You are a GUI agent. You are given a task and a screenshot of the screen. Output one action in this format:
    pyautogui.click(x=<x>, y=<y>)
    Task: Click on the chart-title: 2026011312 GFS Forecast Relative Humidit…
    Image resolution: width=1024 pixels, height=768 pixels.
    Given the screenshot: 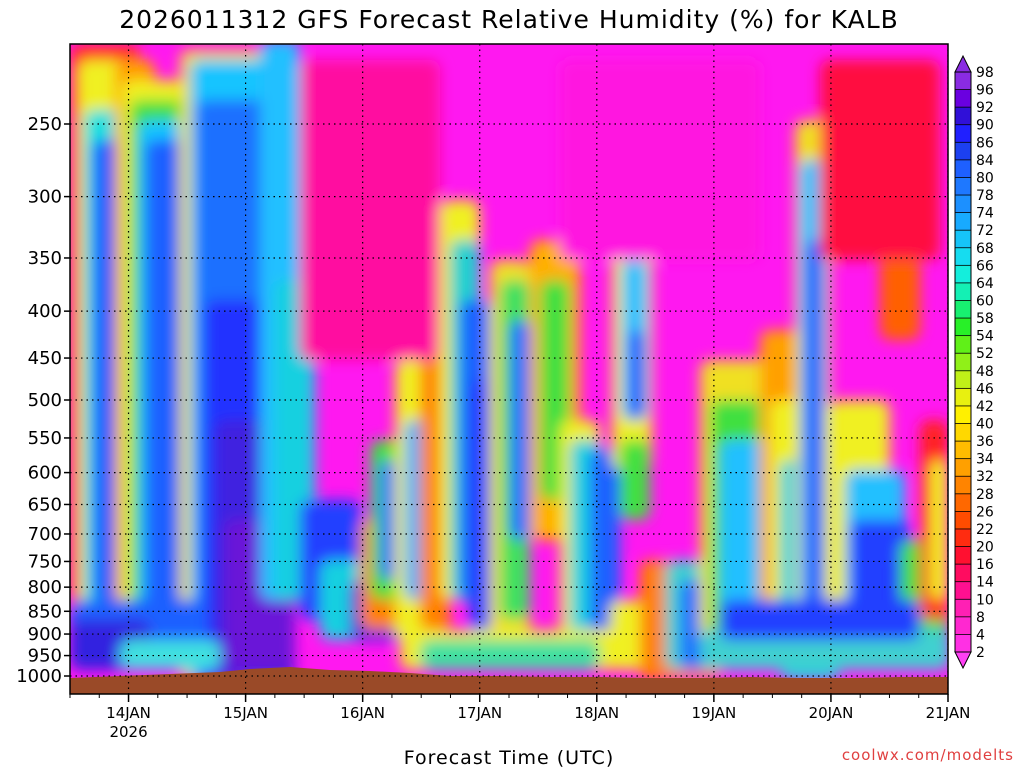 What is the action you would take?
    pyautogui.click(x=509, y=19)
    